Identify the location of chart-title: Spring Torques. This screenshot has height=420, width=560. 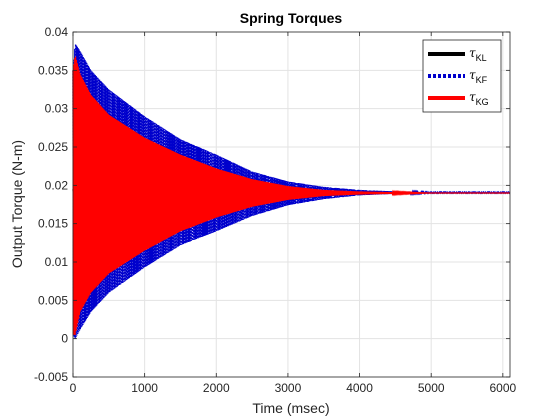
(291, 18).